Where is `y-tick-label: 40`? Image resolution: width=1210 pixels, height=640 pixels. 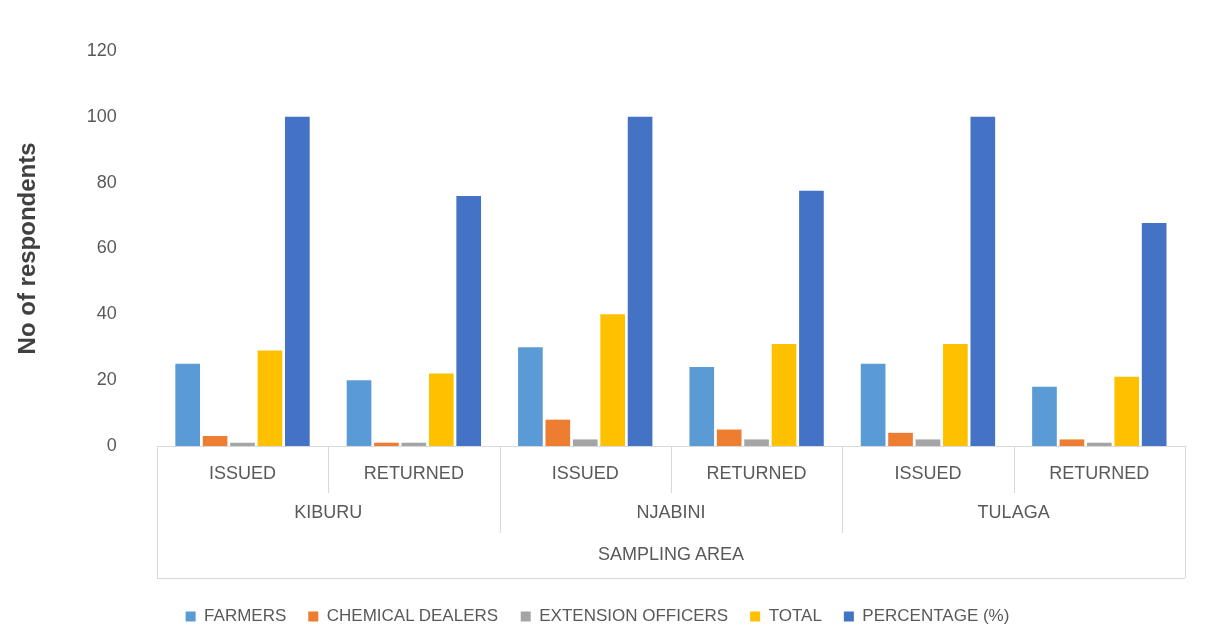
y-tick-label: 40 is located at coordinates (106, 313).